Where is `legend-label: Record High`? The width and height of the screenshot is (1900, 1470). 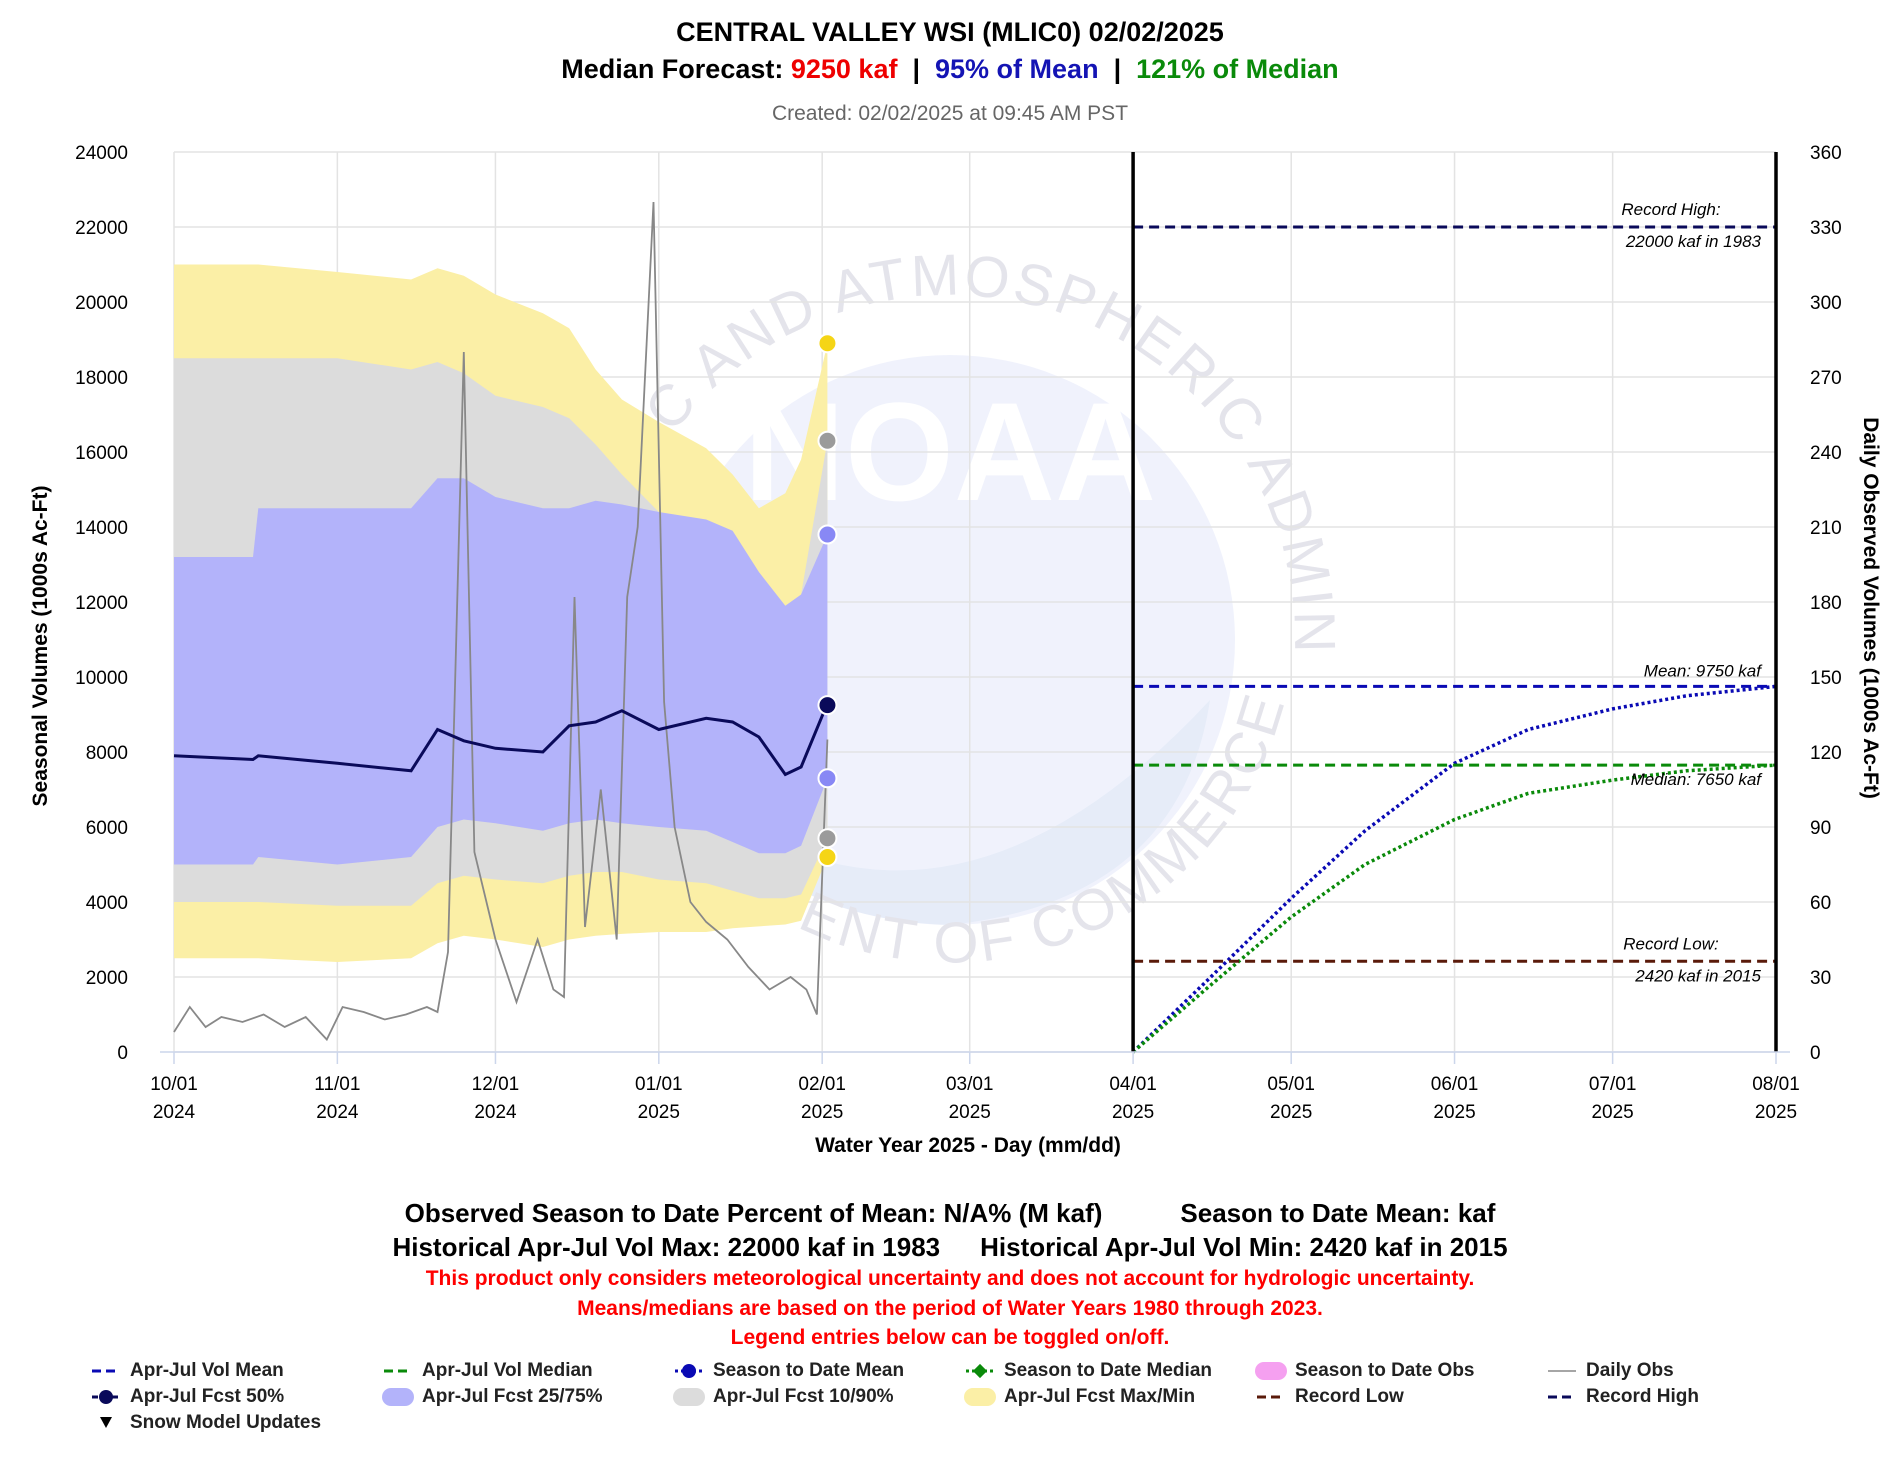
legend-label: Record High is located at coordinates (1642, 1396).